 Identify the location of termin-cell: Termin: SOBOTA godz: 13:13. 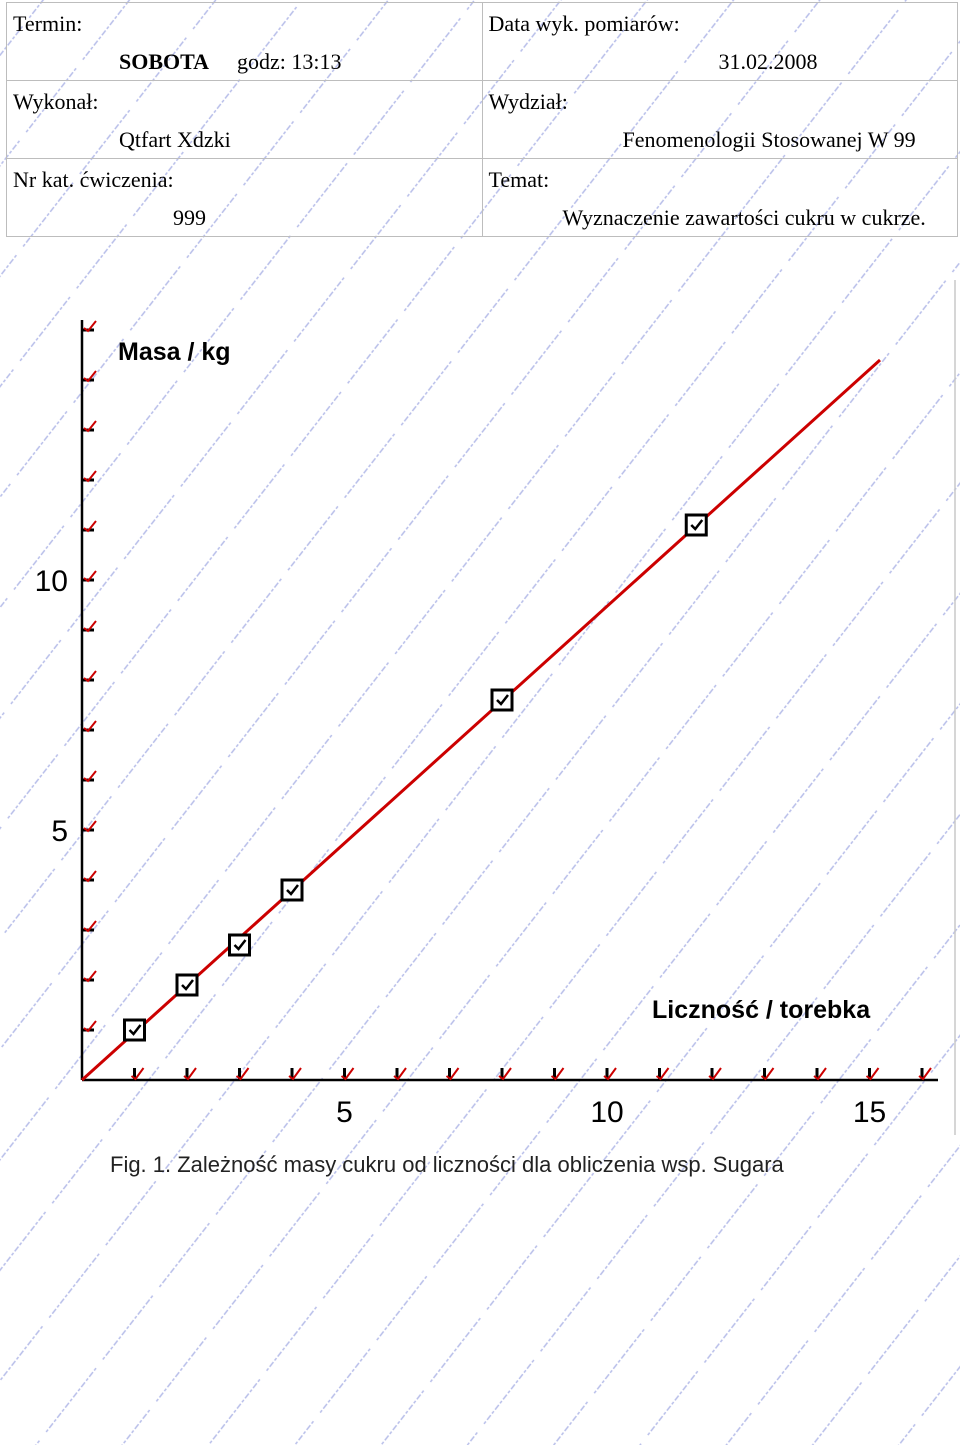
(244, 41).